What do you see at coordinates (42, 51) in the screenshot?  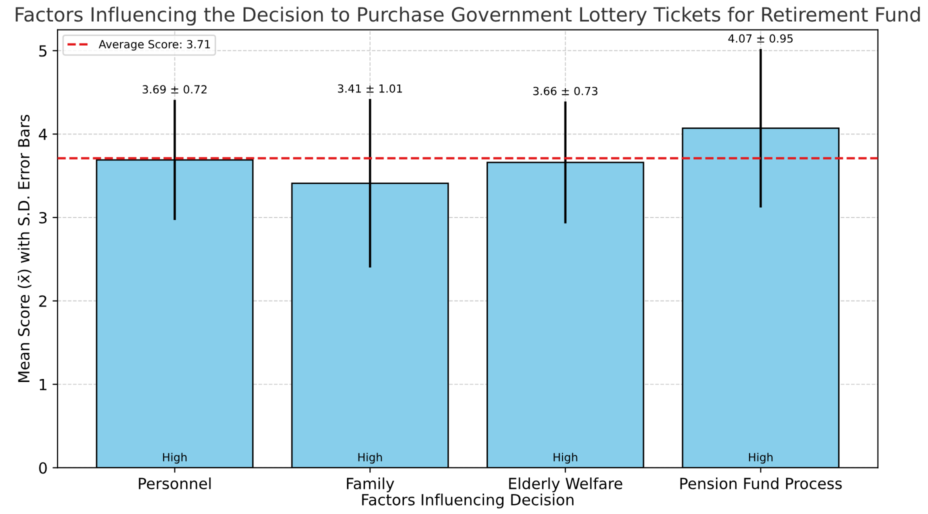 I see `y-tick-label: 5` at bounding box center [42, 51].